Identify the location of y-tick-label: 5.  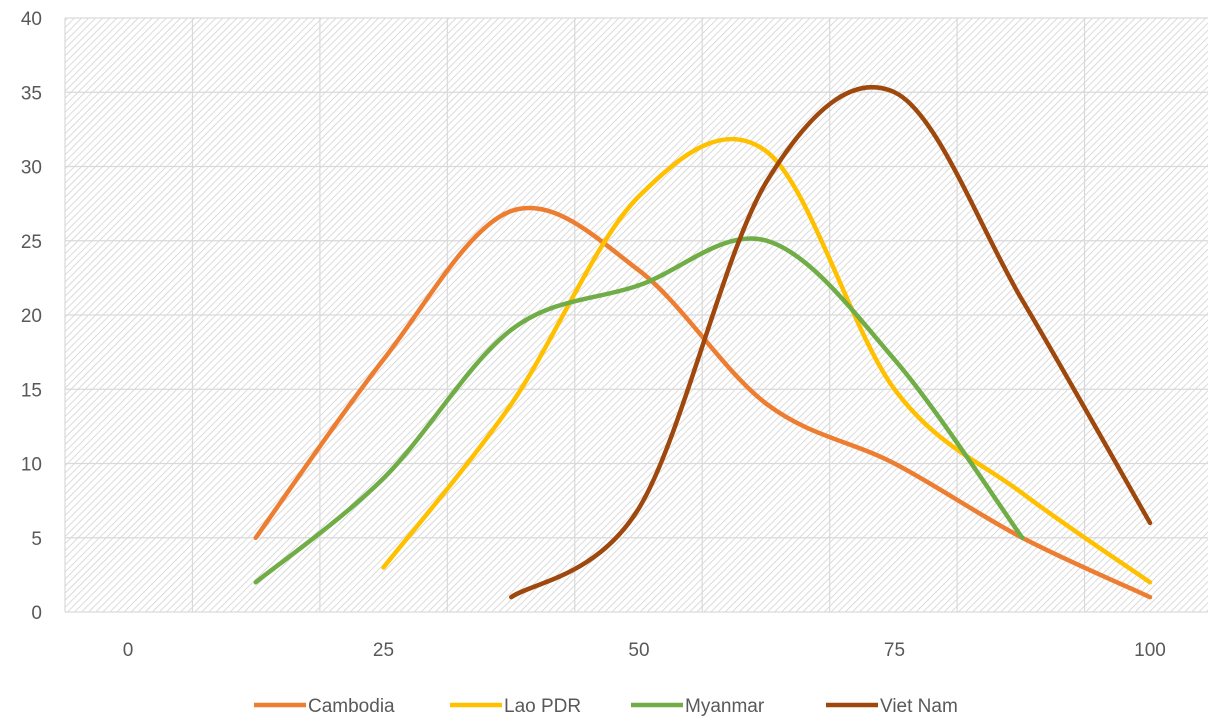
(36, 539).